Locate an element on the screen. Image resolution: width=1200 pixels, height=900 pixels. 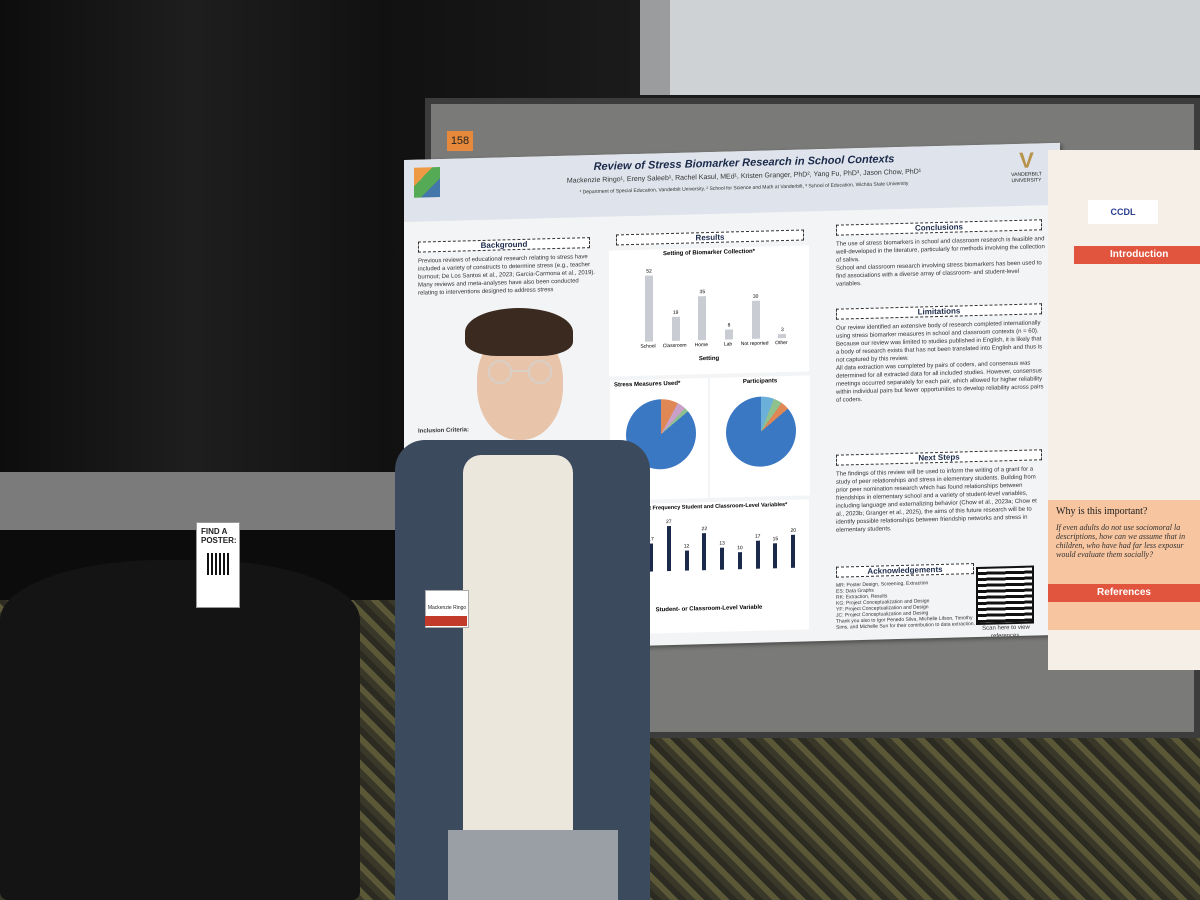
board-number: 158 is located at coordinates (460, 141).